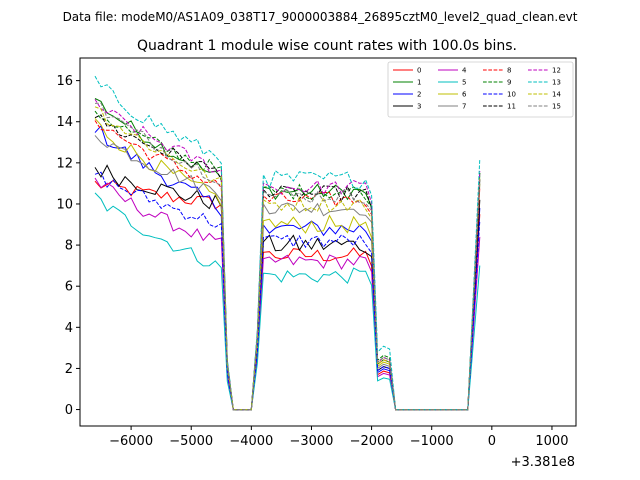 This screenshot has height=480, width=640. I want to click on y-tick-label: 8, so click(69, 246).